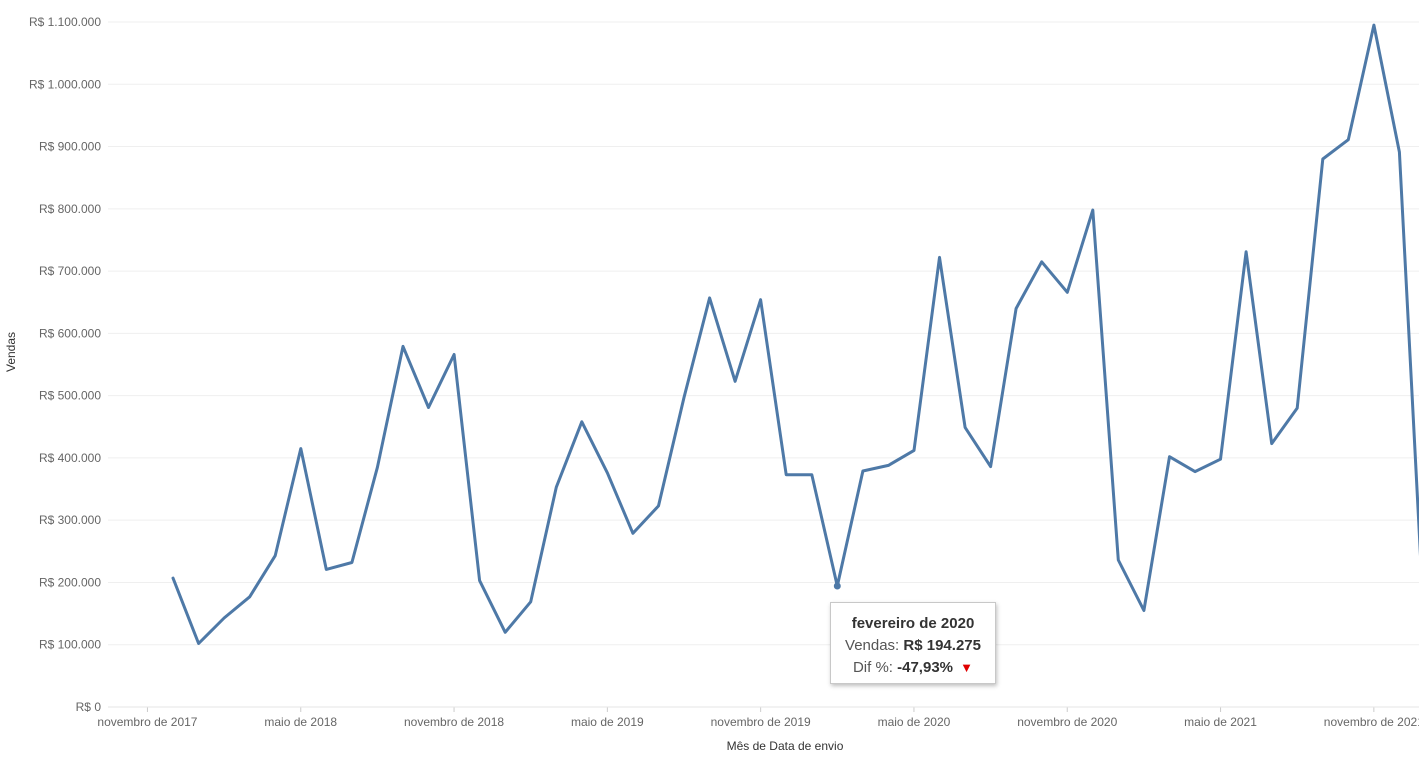 This screenshot has width=1419, height=762. Describe the element at coordinates (65, 84) in the screenshot. I see `y-tick-label: R$ 1.000.000` at that location.